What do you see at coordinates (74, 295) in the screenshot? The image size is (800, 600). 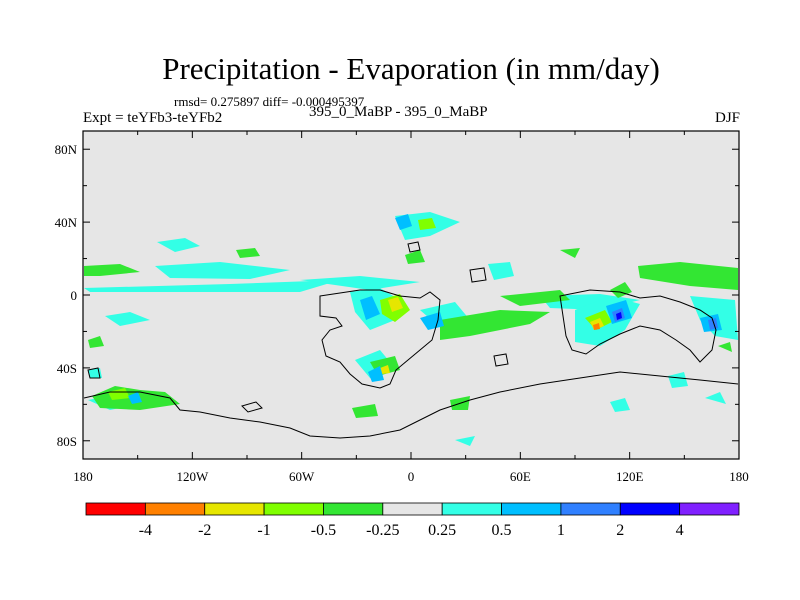 I see `y-tick-label: 0` at bounding box center [74, 295].